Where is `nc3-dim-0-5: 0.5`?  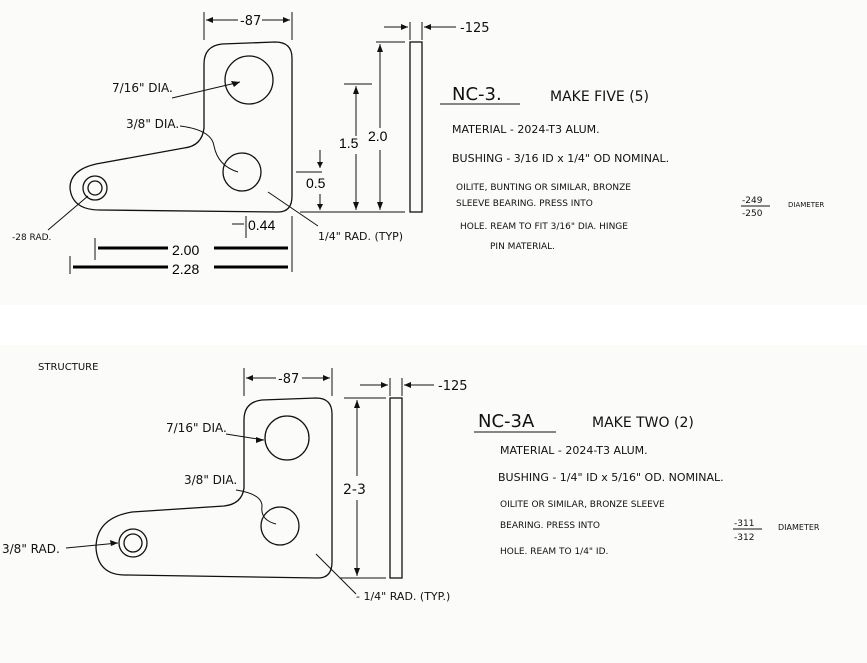 nc3-dim-0-5: 0.5 is located at coordinates (316, 183).